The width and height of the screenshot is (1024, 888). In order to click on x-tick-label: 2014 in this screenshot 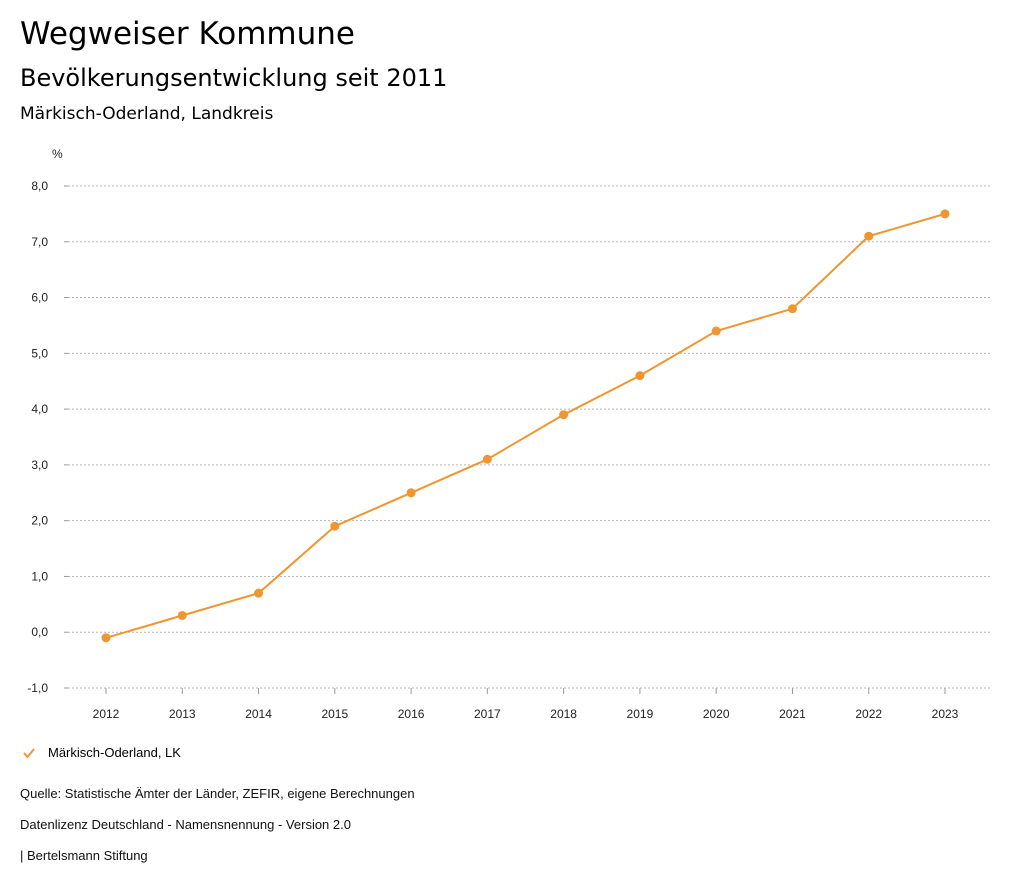, I will do `click(258, 714)`.